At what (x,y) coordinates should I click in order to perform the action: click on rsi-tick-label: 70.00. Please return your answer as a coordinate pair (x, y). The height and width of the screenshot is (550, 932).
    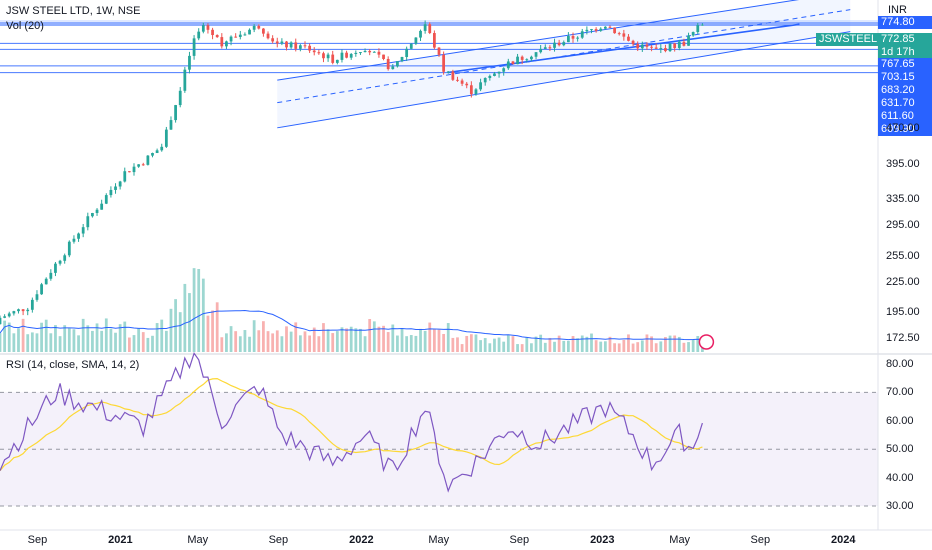
    Looking at the image, I should click on (900, 392).